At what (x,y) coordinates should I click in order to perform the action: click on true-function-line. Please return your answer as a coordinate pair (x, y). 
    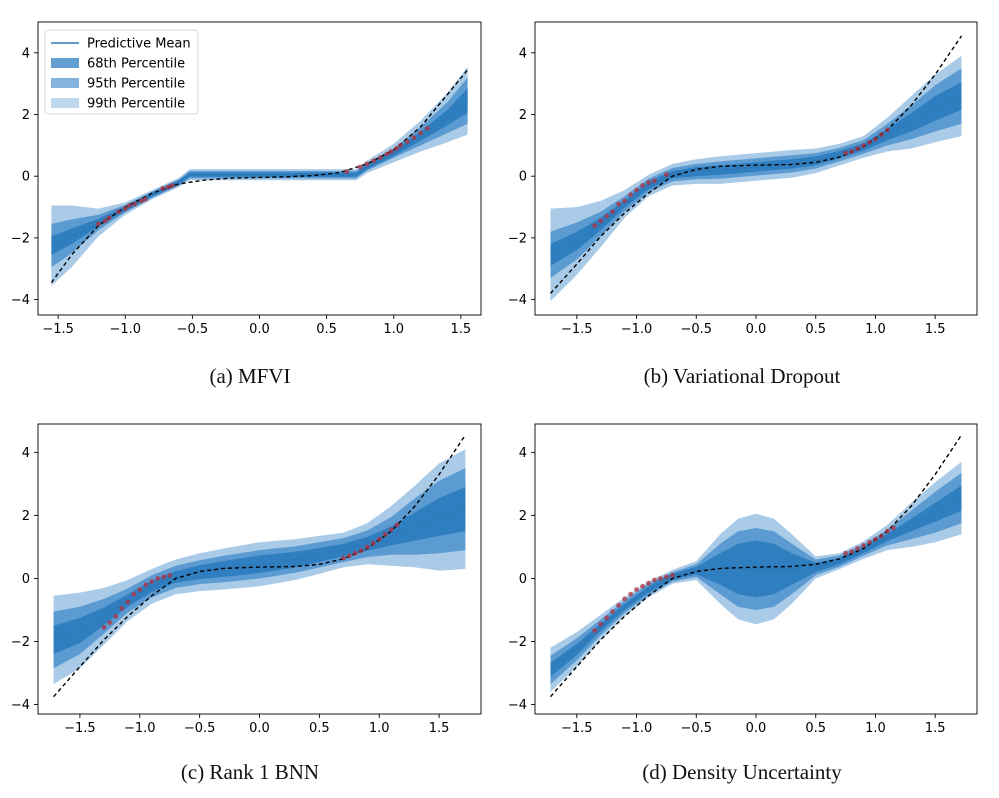
    Looking at the image, I should click on (259, 566).